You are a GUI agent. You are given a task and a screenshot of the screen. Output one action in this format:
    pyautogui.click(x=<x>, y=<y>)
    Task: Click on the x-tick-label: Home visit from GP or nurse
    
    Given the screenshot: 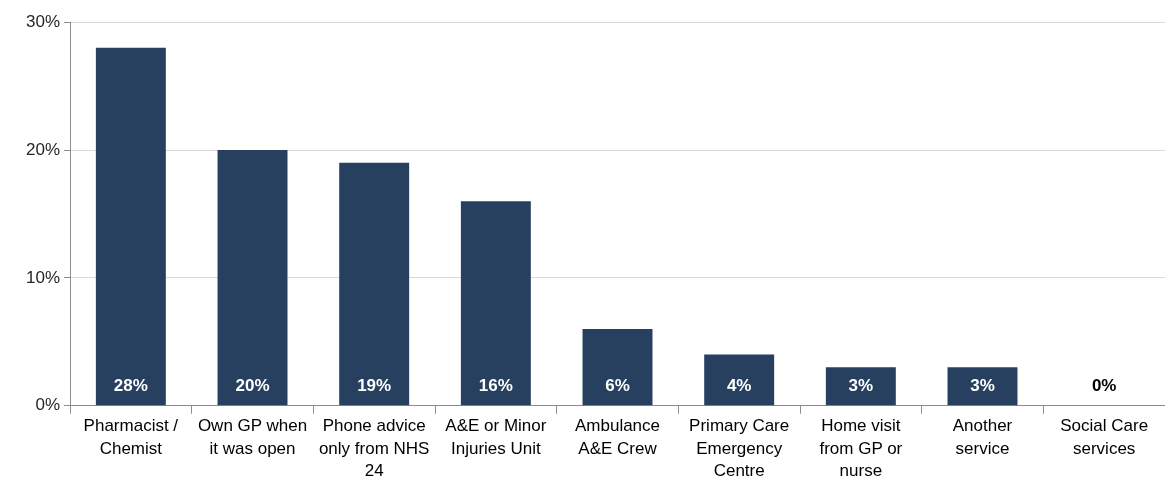 What is the action you would take?
    pyautogui.click(x=861, y=448)
    